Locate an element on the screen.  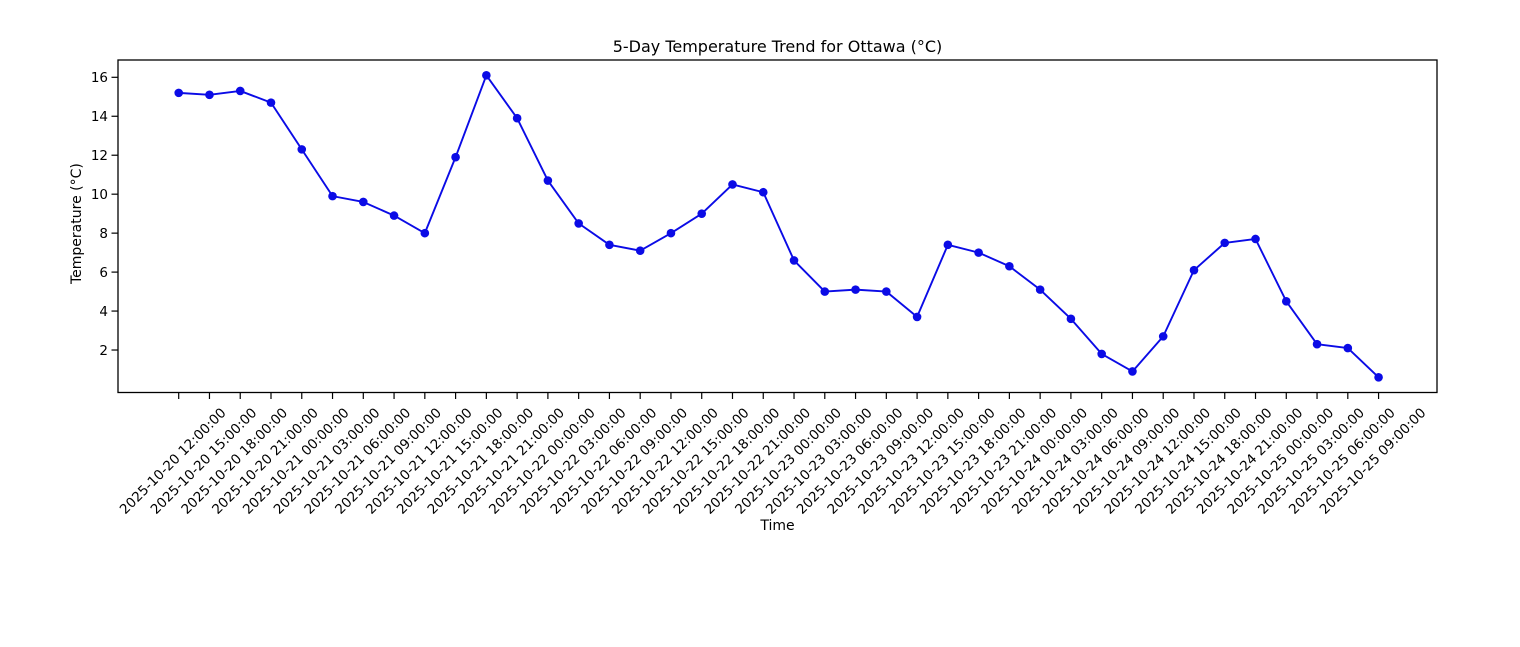
y-tick-label: 14 is located at coordinates (99, 117).